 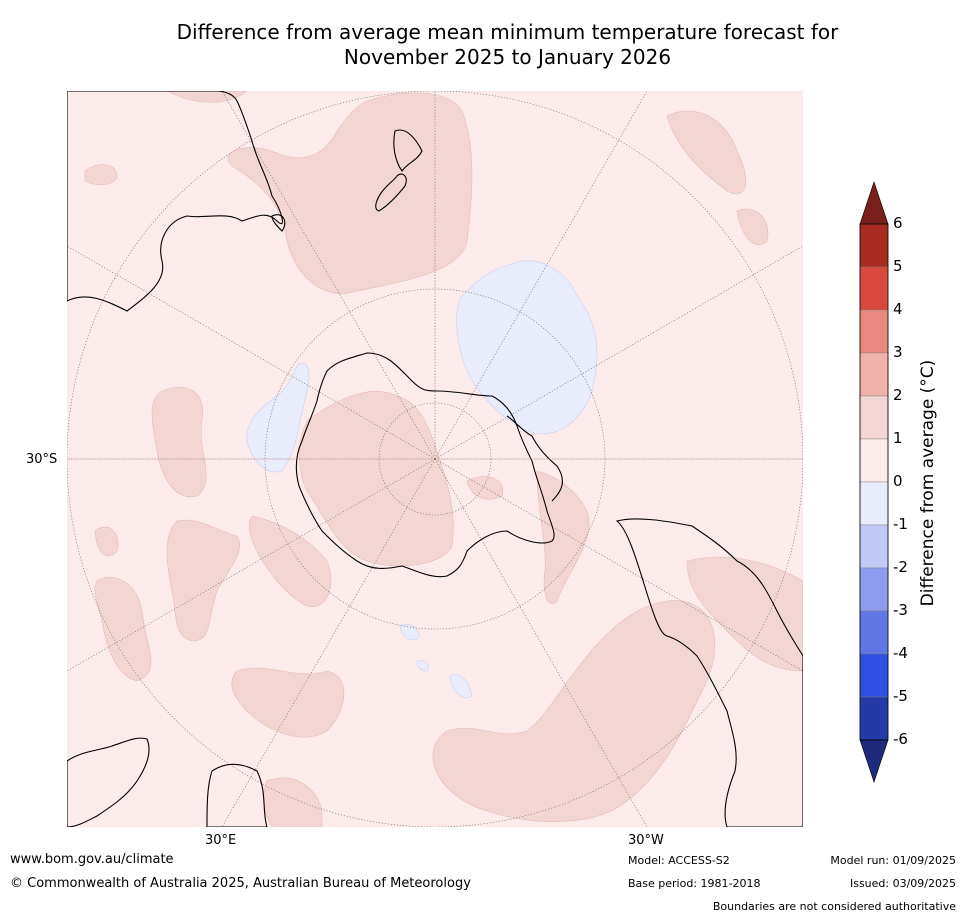 I want to click on title-line-2: November 2025 to January 2026, so click(x=507, y=57).